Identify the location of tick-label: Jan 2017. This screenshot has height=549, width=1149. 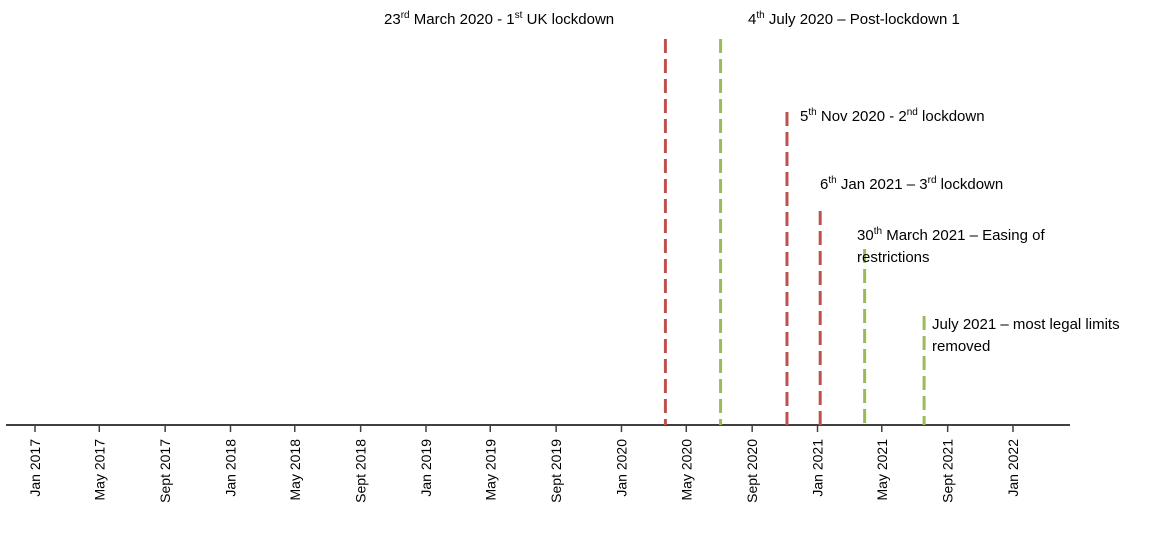
(35, 468).